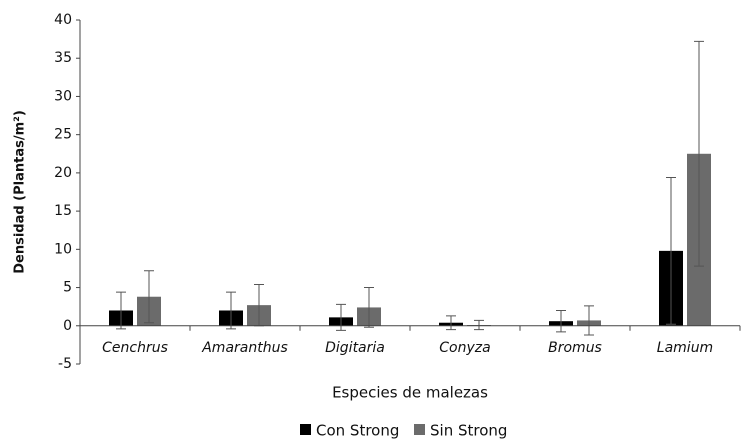 This screenshot has height=440, width=745. Describe the element at coordinates (135, 348) in the screenshot. I see `x-tick-label: Cenchrus` at that location.